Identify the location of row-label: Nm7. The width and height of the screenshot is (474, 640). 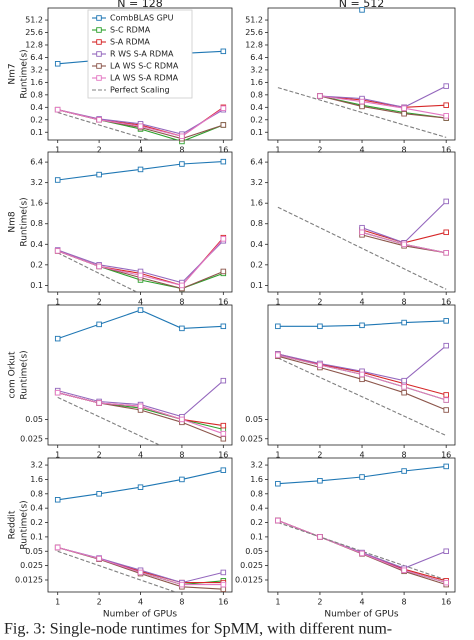
(13, 73).